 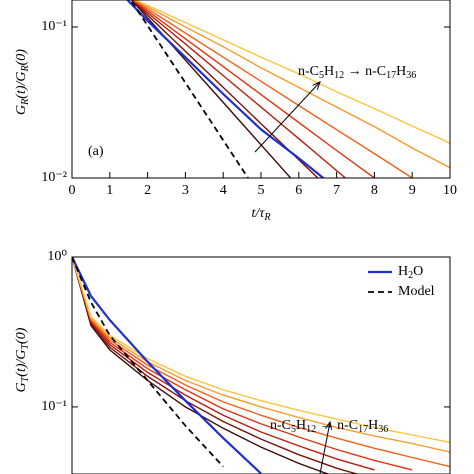 I want to click on x-tick-label: 1, so click(x=109, y=190).